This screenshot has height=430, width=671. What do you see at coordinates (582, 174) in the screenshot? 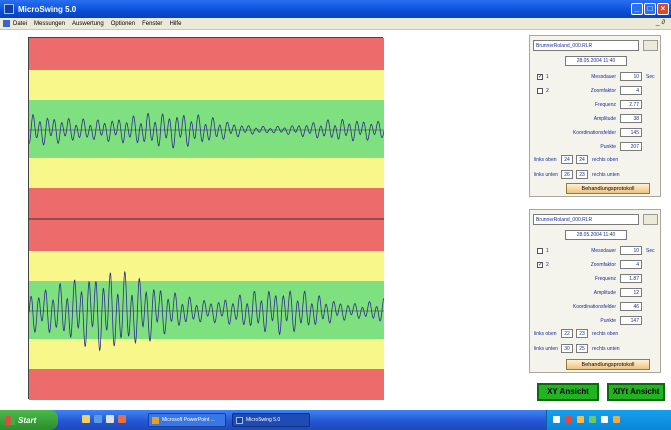
I see `rechts-unten-field: 23` at bounding box center [582, 174].